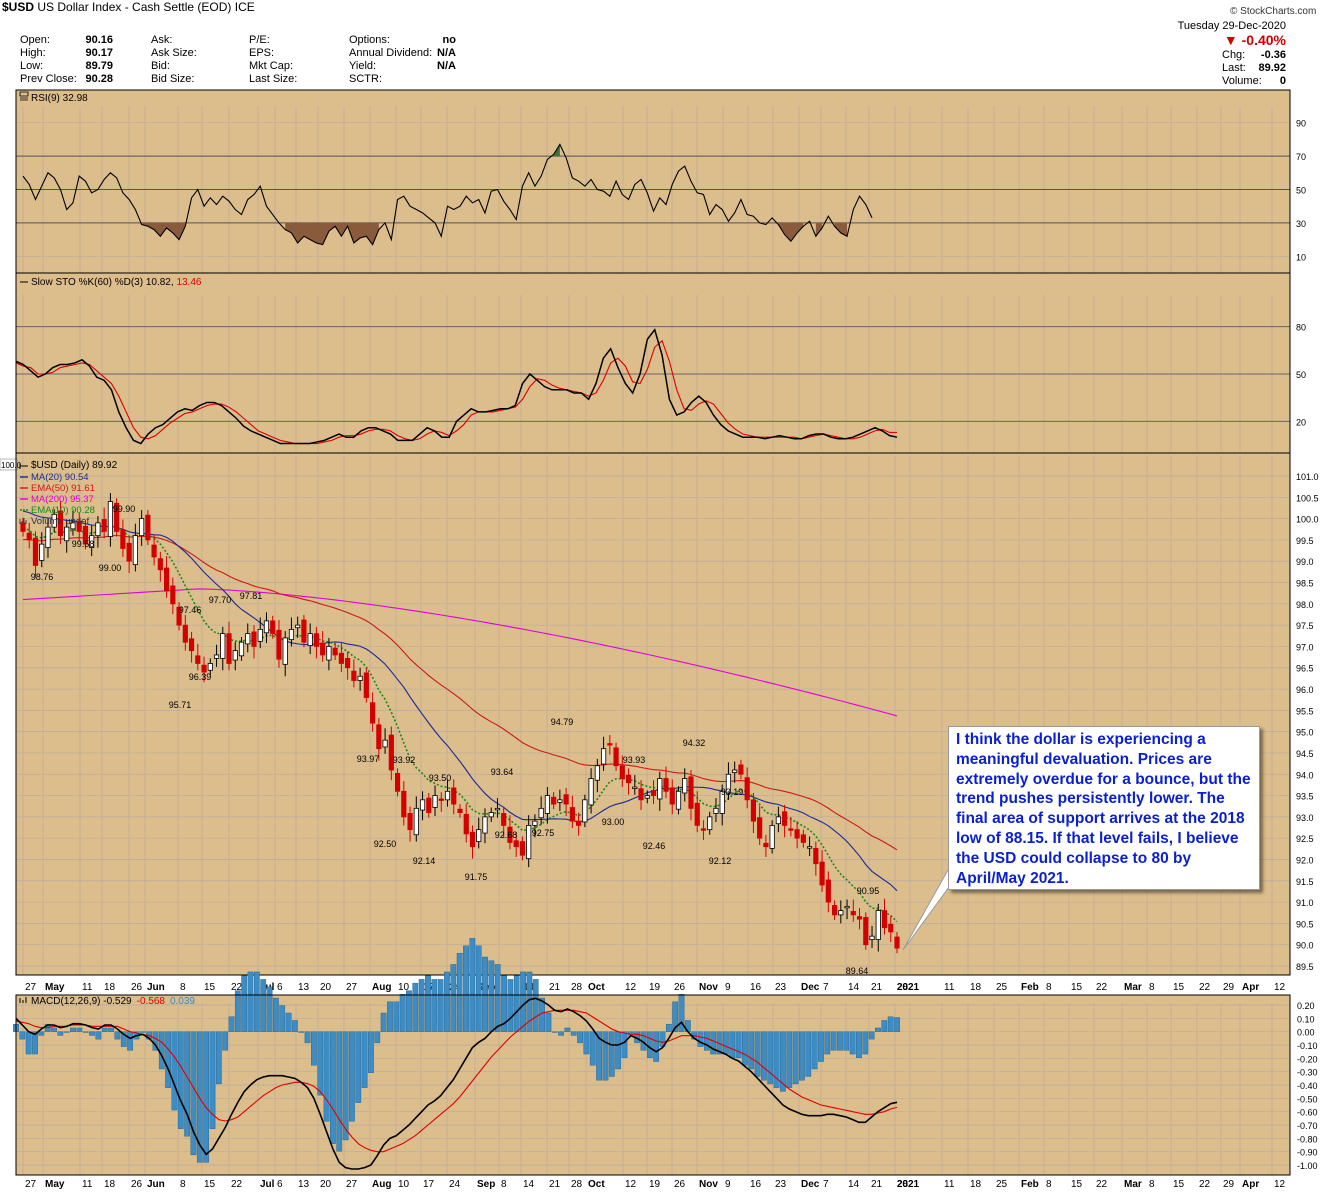 The width and height of the screenshot is (1340, 1192). What do you see at coordinates (1301, 124) in the screenshot?
I see `rsi-y-tick: 90` at bounding box center [1301, 124].